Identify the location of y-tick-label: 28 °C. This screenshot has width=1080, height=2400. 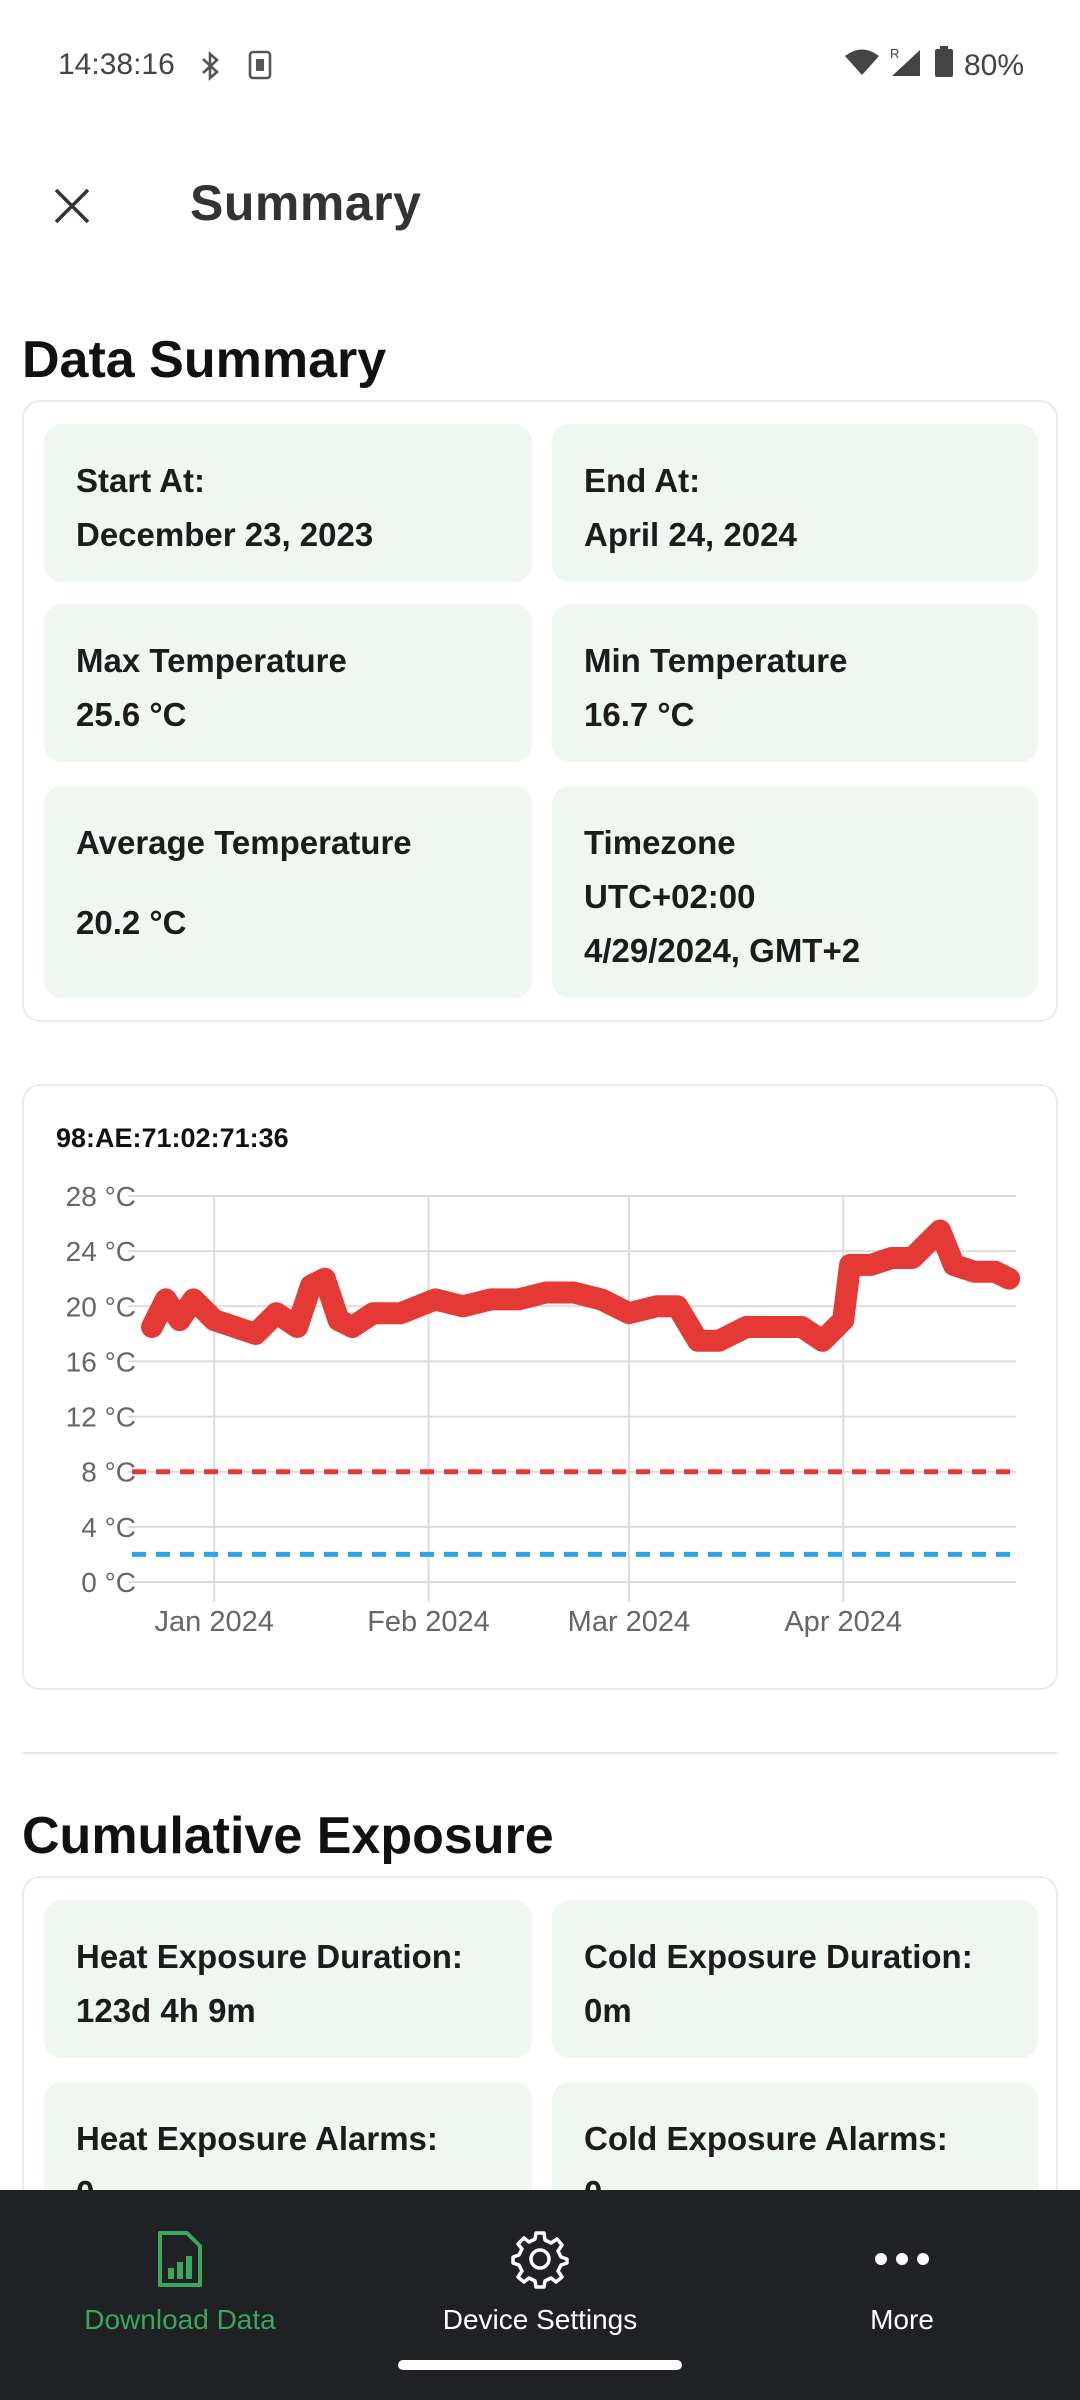
(101, 1196).